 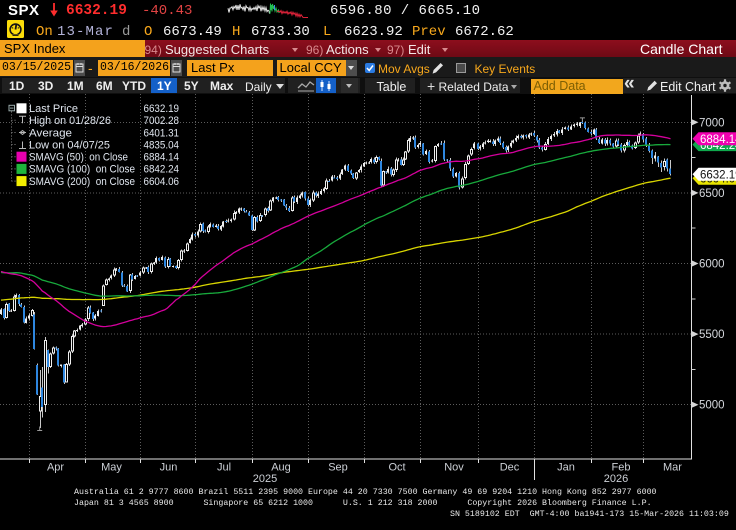 What do you see at coordinates (162, 121) in the screenshot?
I see `svg-text: 7002.28` at bounding box center [162, 121].